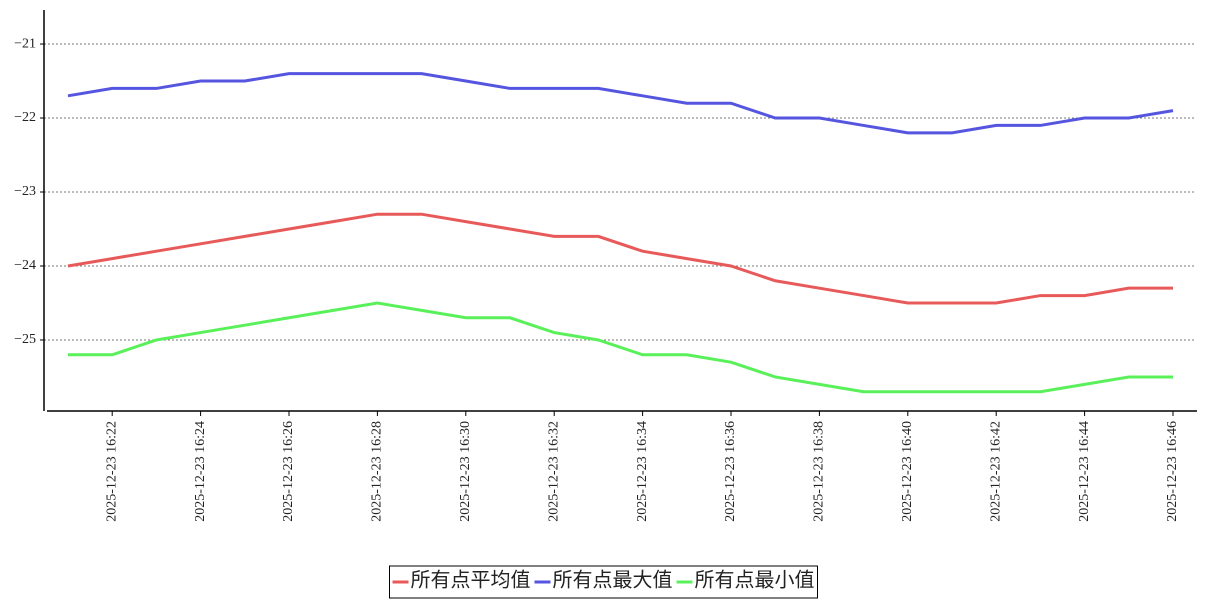 Image resolution: width=1207 pixels, height=605 pixels. I want to click on x-tick-label: 2025-12-23 16:36, so click(730, 471).